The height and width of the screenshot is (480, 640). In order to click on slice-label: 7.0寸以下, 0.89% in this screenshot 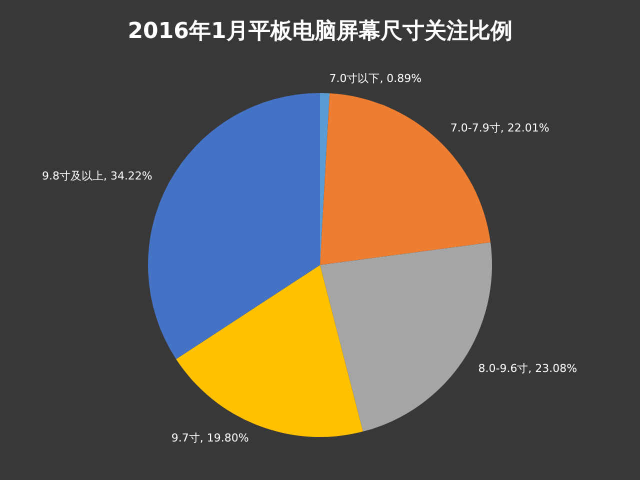, I will do `click(375, 79)`.